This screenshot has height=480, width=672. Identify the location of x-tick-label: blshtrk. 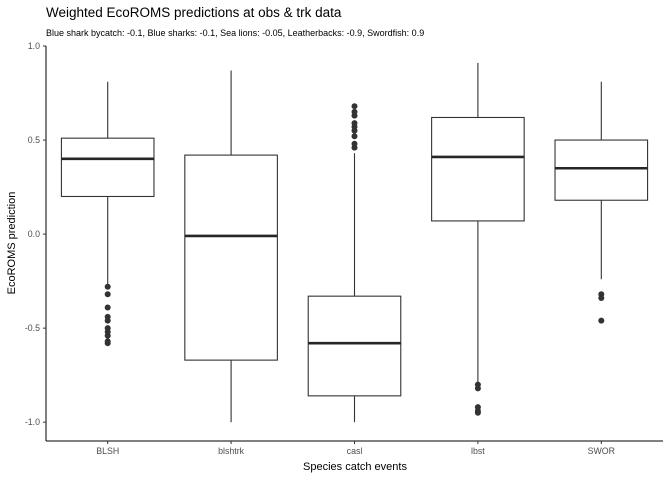
(231, 451).